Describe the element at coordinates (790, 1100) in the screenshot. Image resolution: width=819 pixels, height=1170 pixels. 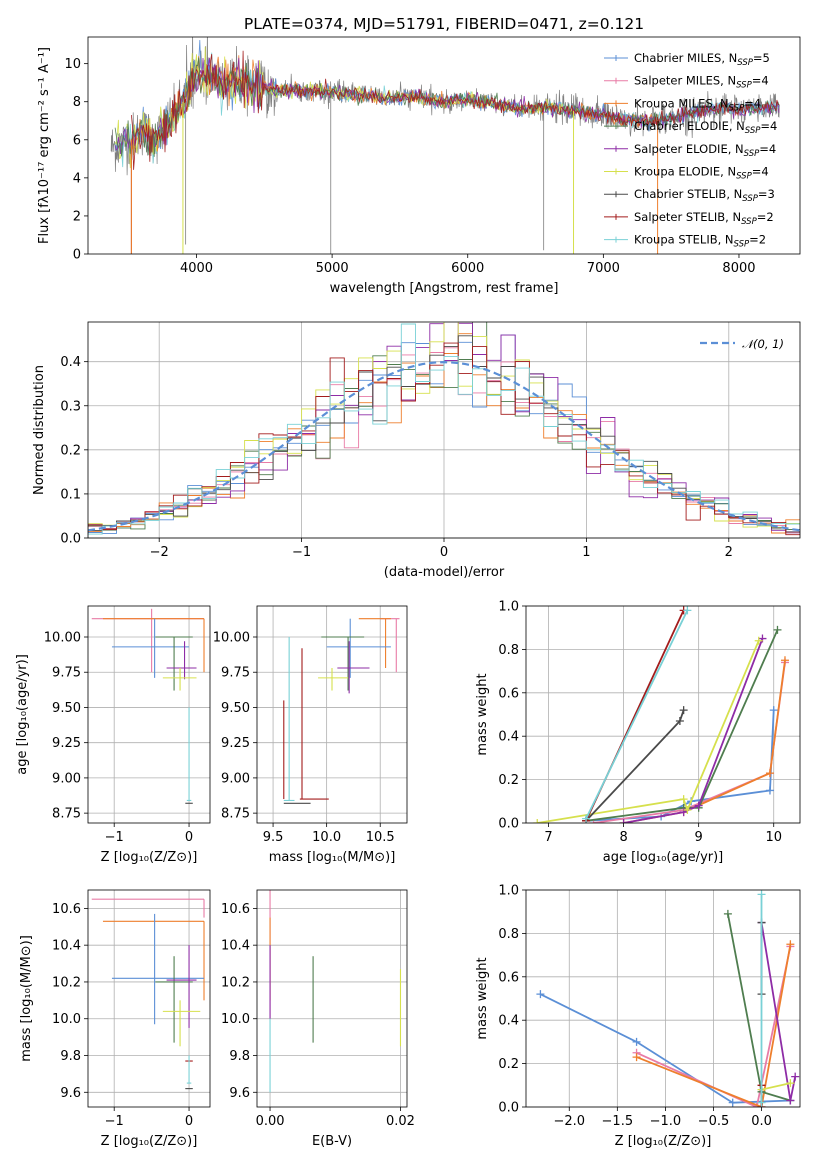
I see `weight-point-salpeter_elodie` at that location.